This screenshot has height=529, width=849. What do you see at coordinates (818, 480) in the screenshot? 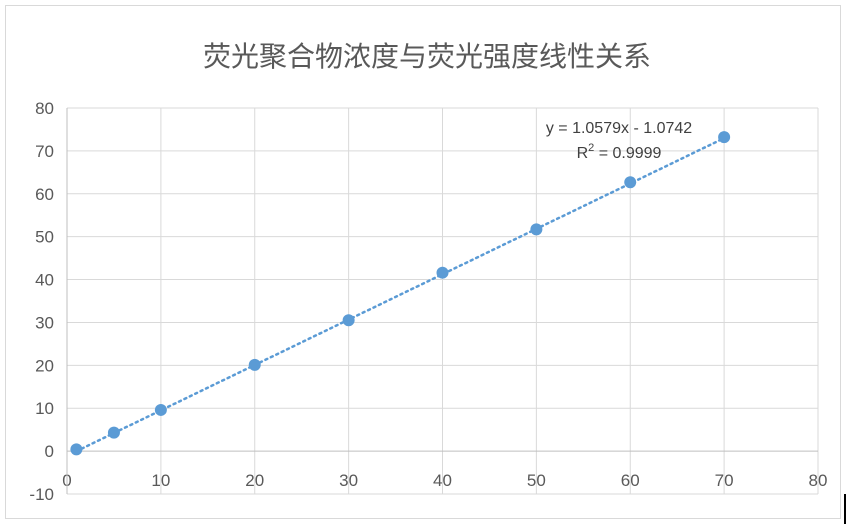
I see `x-tick-label: 80` at bounding box center [818, 480].